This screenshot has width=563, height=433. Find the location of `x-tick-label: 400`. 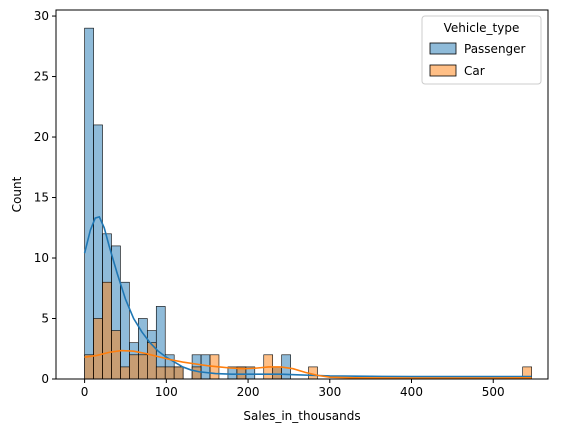

x-tick-label: 400 is located at coordinates (411, 392).